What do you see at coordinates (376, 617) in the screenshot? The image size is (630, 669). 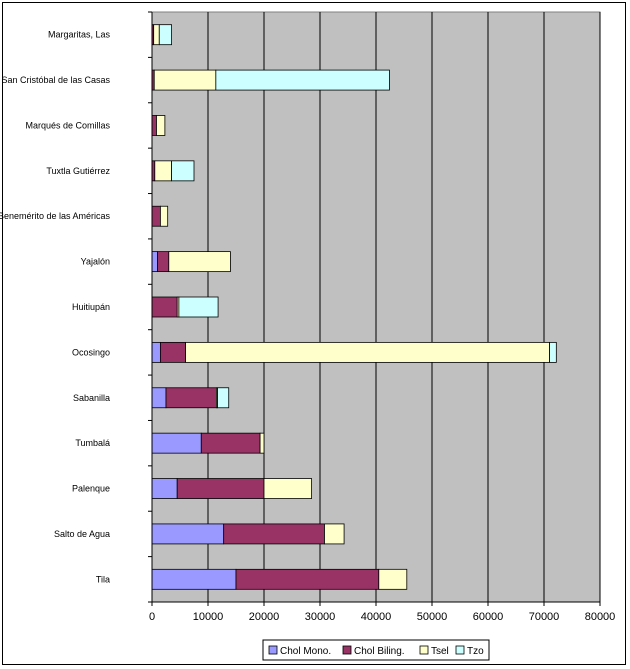 I see `x-tick-label: 40000` at bounding box center [376, 617].